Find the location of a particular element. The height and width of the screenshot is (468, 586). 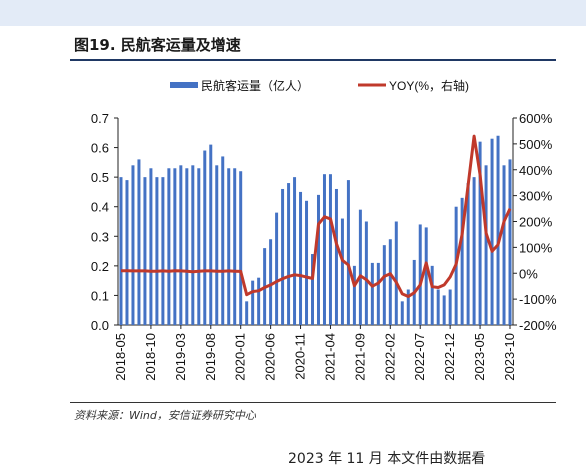

source-note: 资料来源：Wind，安信证券研究中心 is located at coordinates (165, 415).